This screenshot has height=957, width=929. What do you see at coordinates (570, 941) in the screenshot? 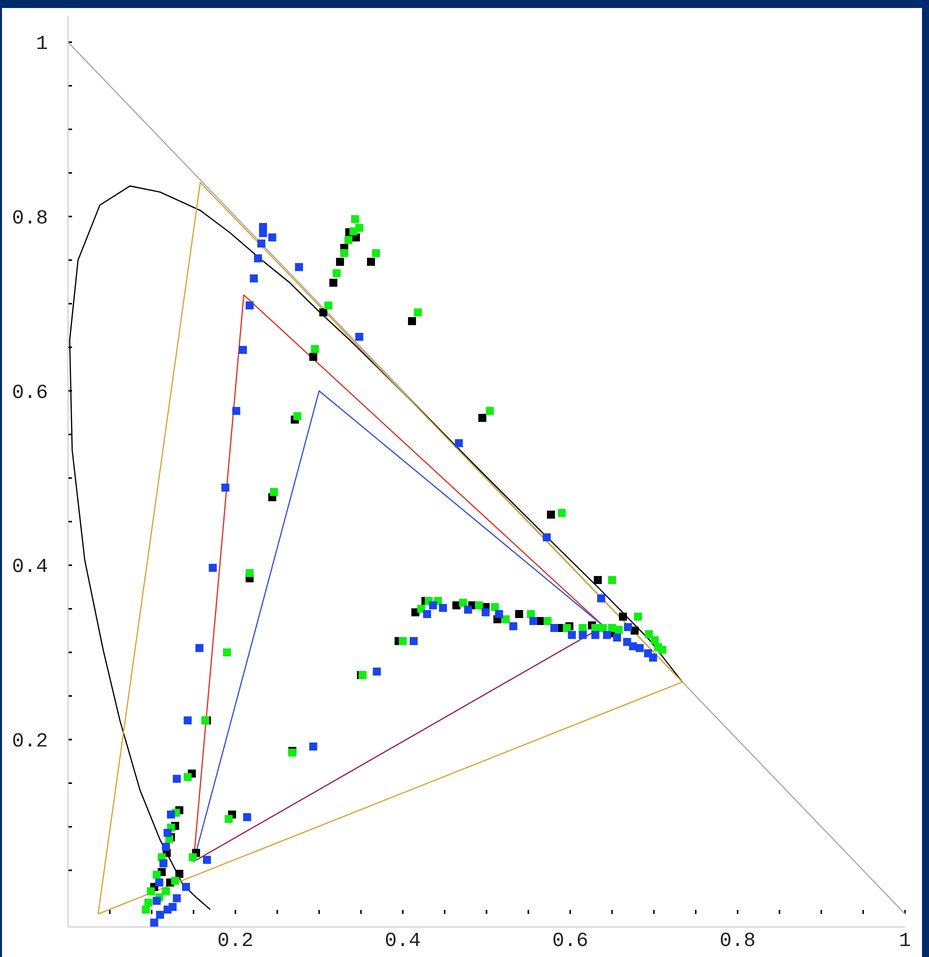
I see `x-tick-label: 0.6` at bounding box center [570, 941].